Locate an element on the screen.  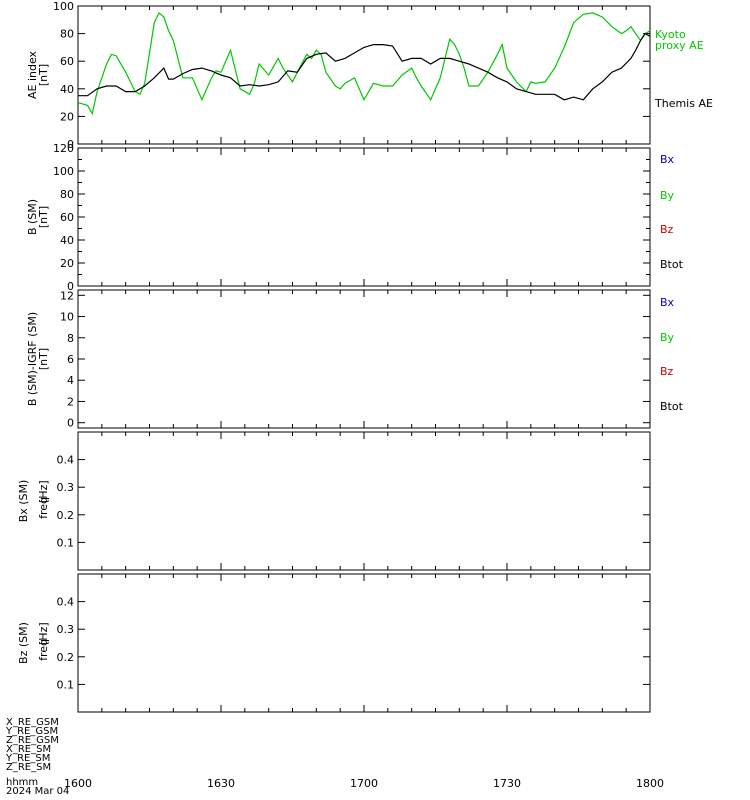
x-tick-label: 1800 is located at coordinates (650, 783).